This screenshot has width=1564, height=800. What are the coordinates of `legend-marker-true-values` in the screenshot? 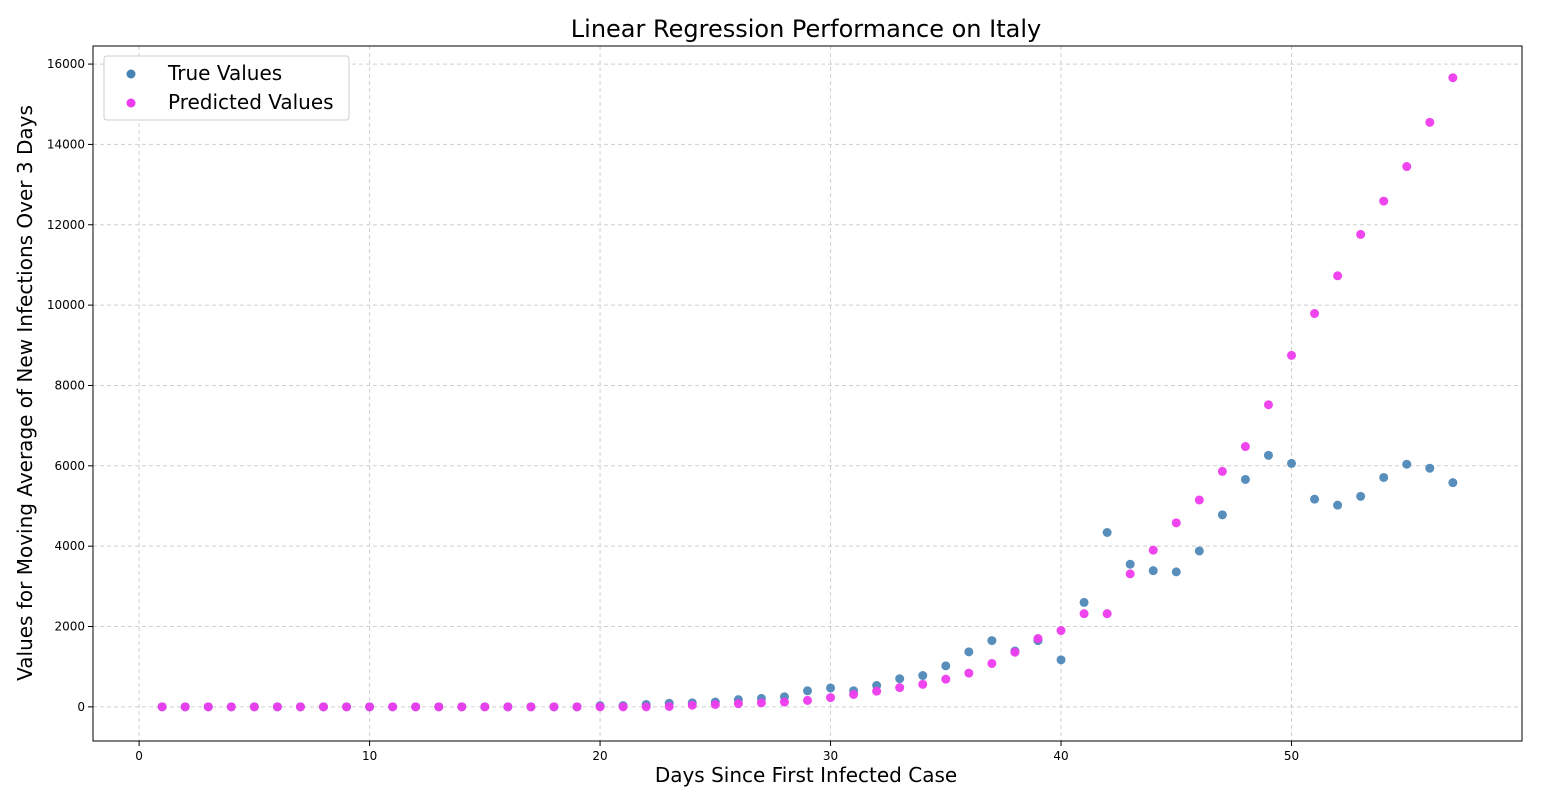 It's located at (131, 74).